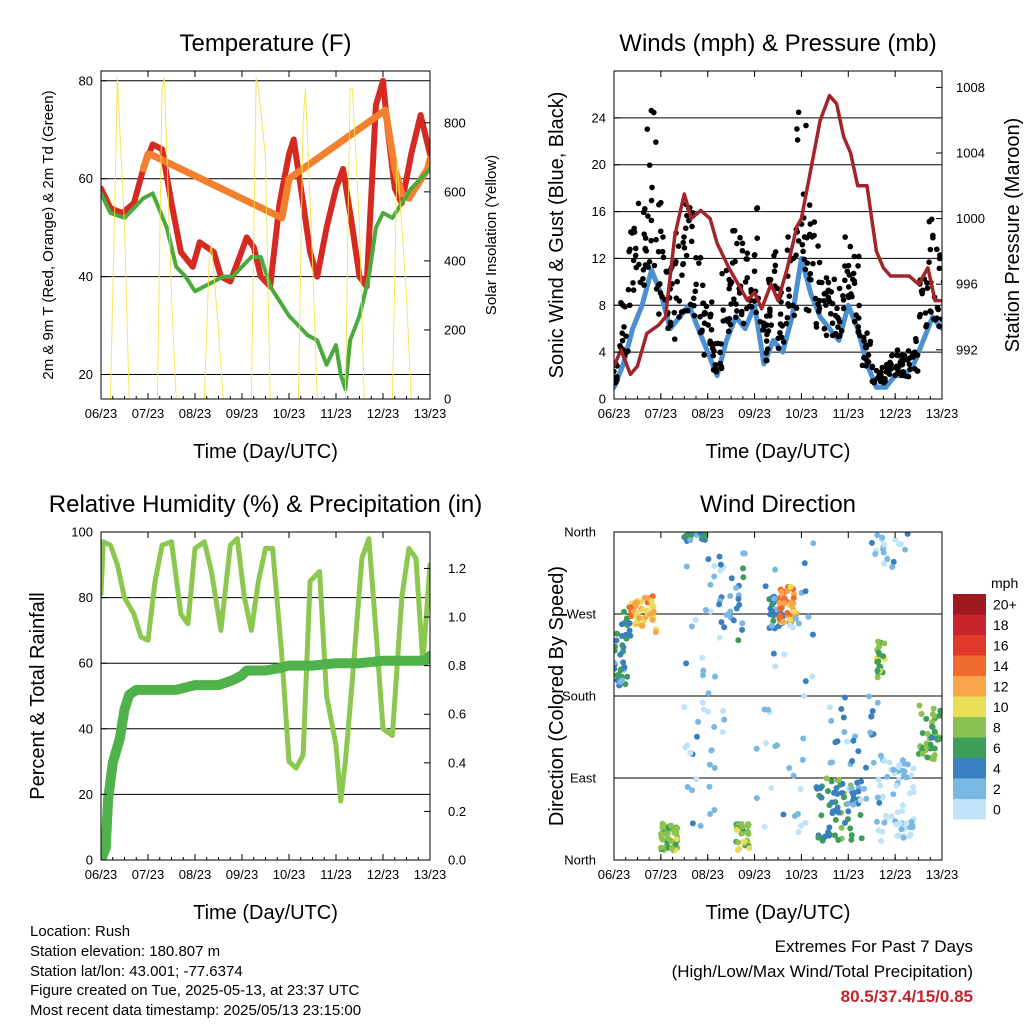 This screenshot has height=1024, width=1024. I want to click on legend-label: 20+, so click(1005, 604).